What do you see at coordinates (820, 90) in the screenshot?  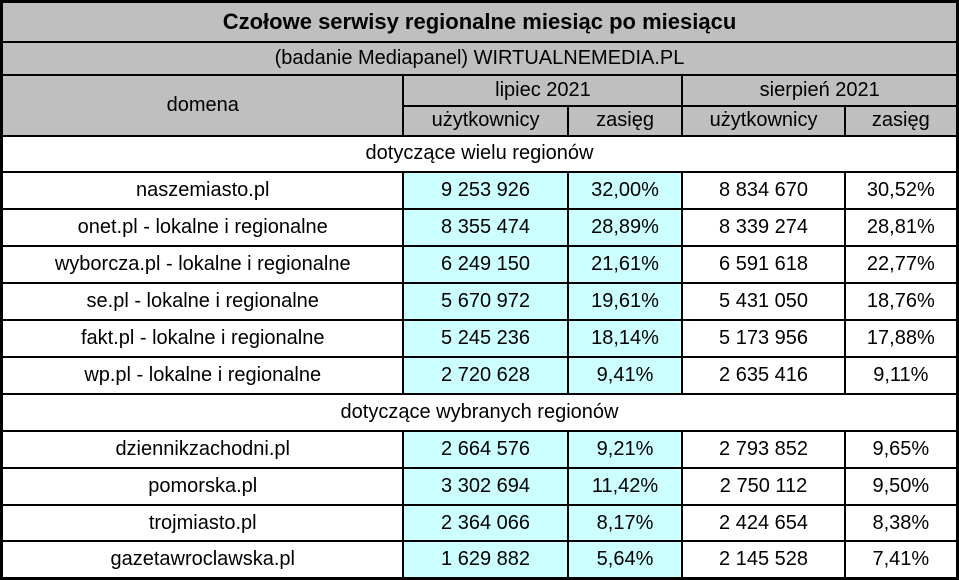 I see `month-header-august: sierpień 2021` at bounding box center [820, 90].